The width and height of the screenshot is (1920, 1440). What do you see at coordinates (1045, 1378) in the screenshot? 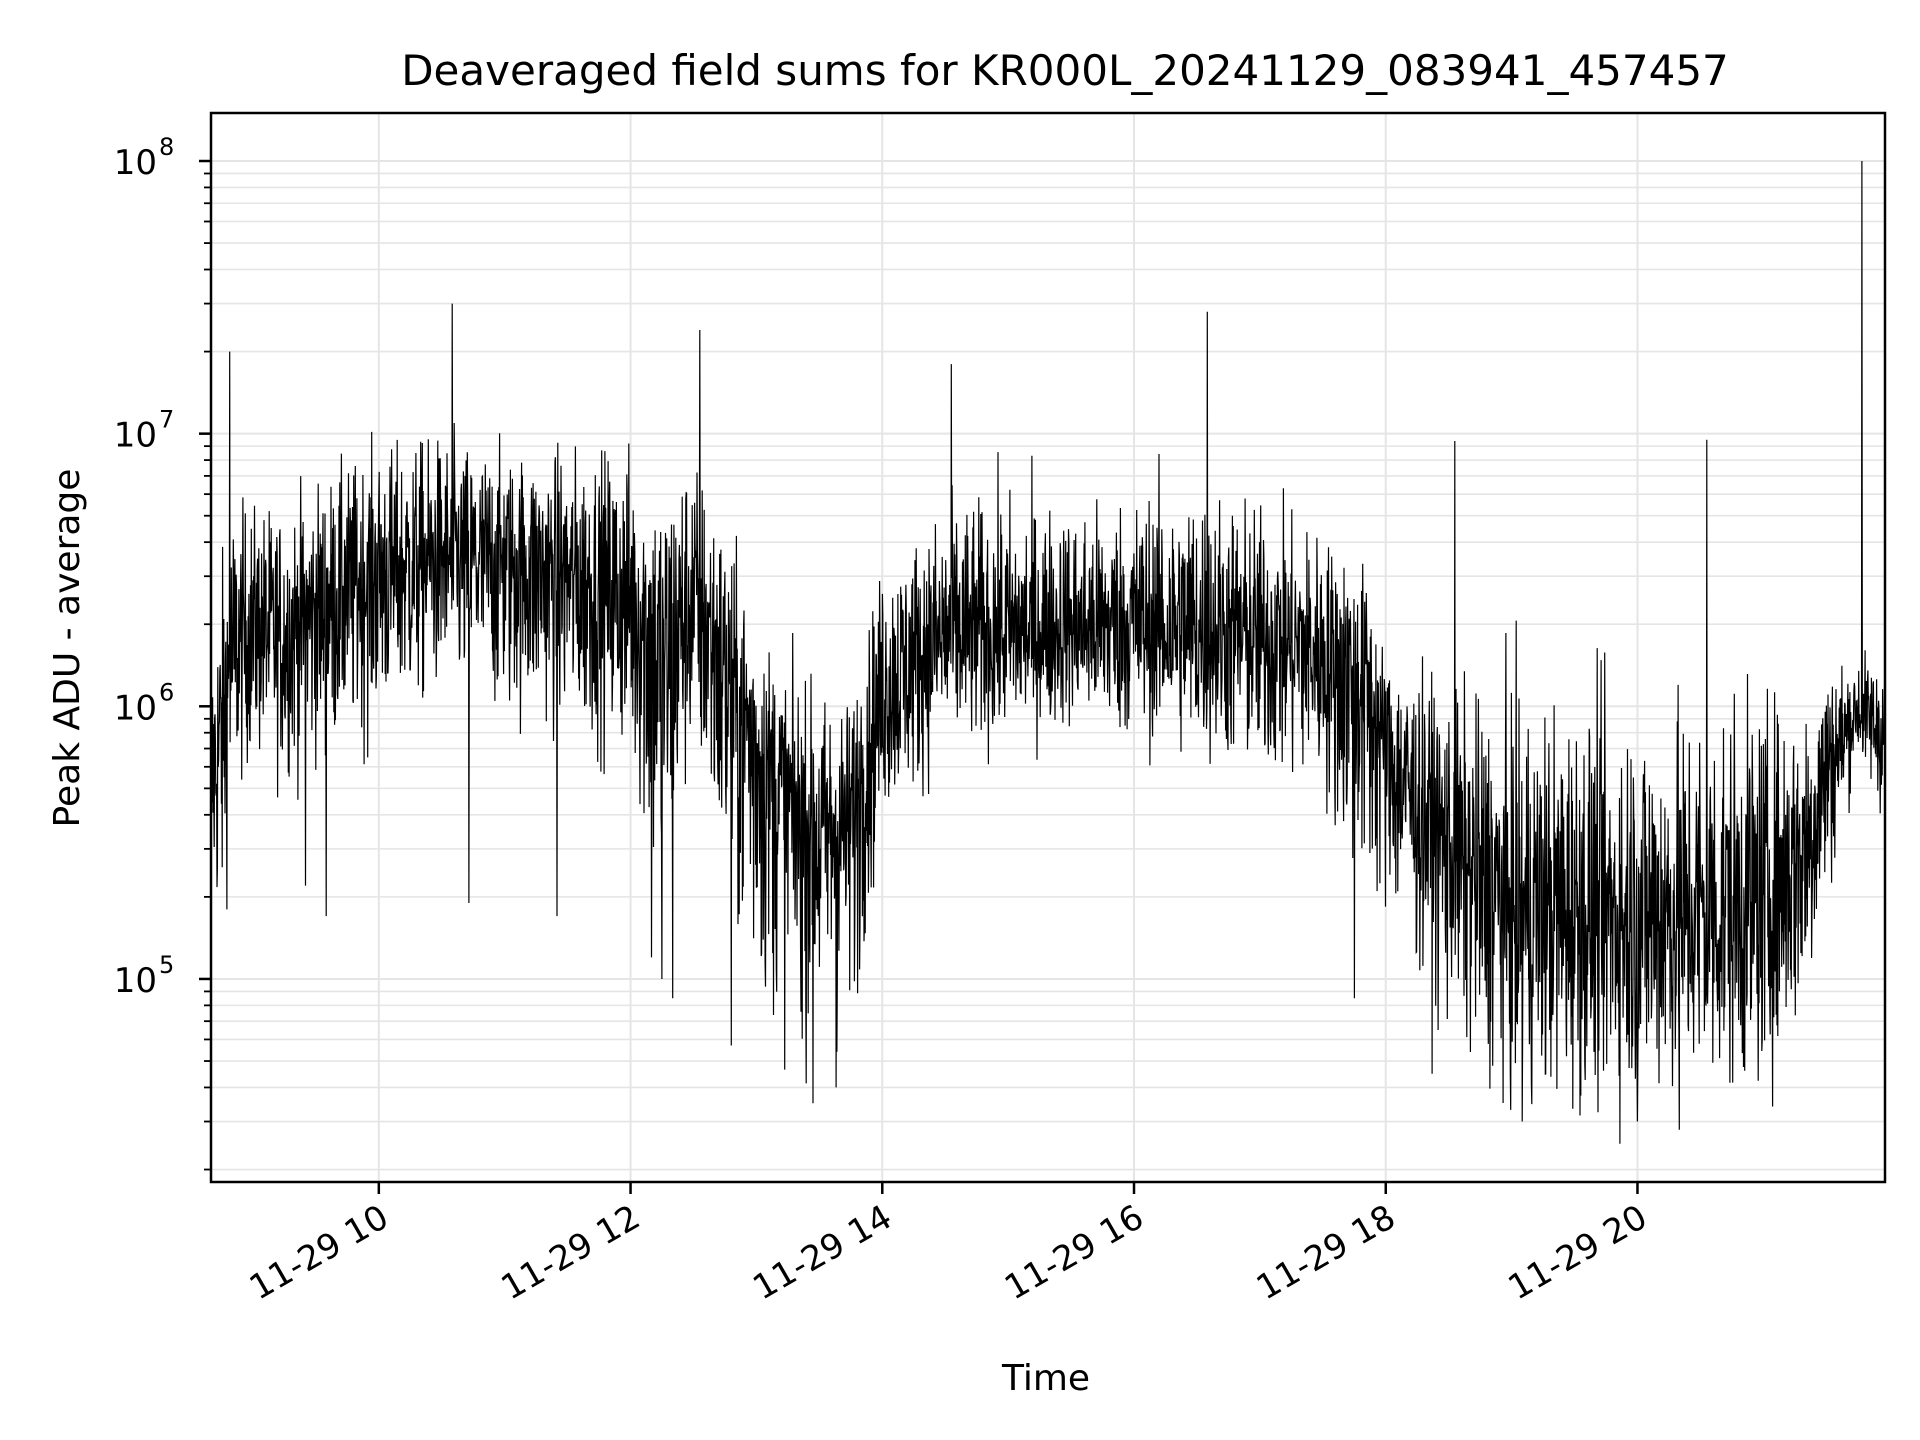
I see `x-axis-label: Time` at bounding box center [1045, 1378].